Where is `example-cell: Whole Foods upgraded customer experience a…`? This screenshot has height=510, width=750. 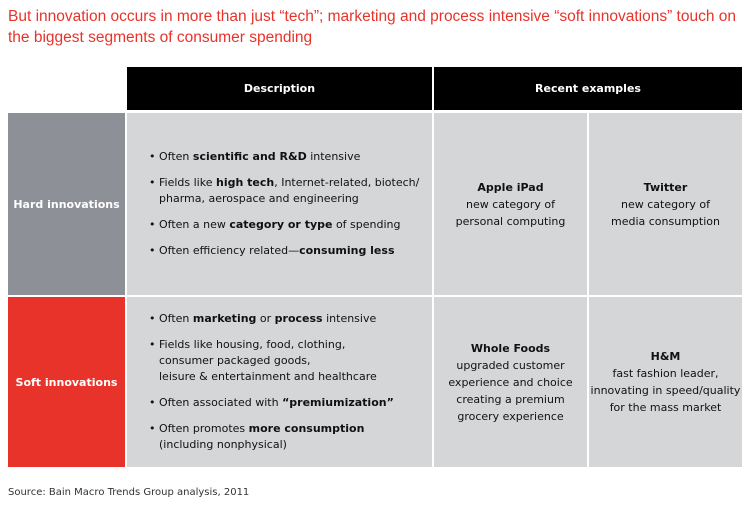 example-cell: Whole Foods upgraded customer experience a… is located at coordinates (510, 382).